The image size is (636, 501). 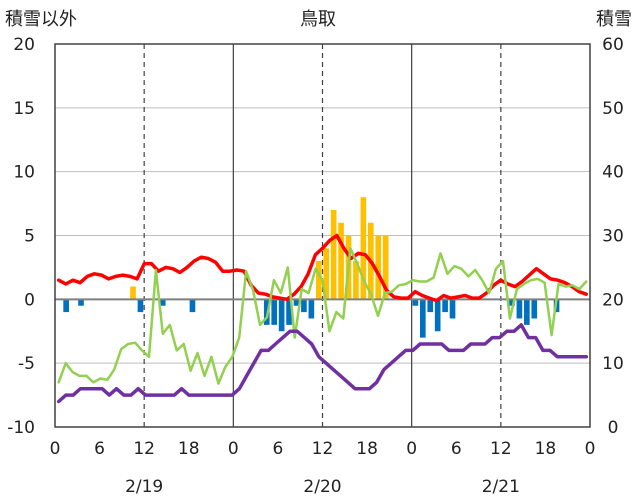 I want to click on y-right-tick-label: 60, so click(x=613, y=45).